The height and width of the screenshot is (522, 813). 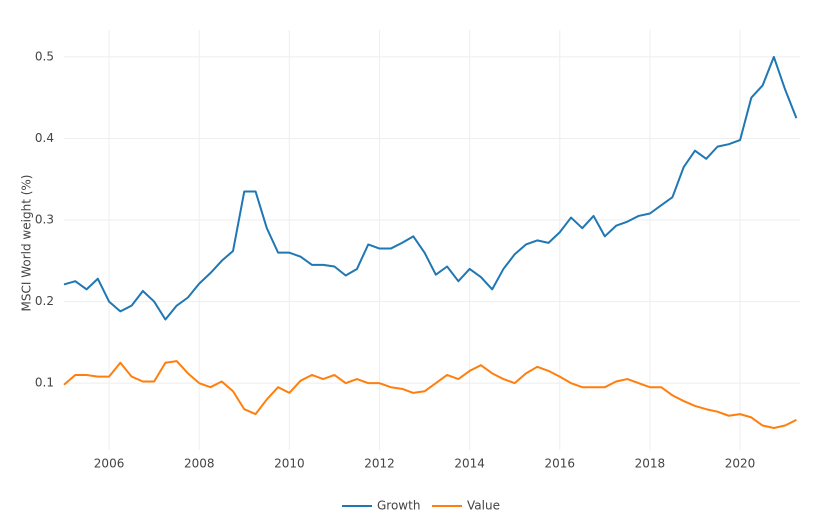 I want to click on y-tick-label: 0.3, so click(x=44, y=220).